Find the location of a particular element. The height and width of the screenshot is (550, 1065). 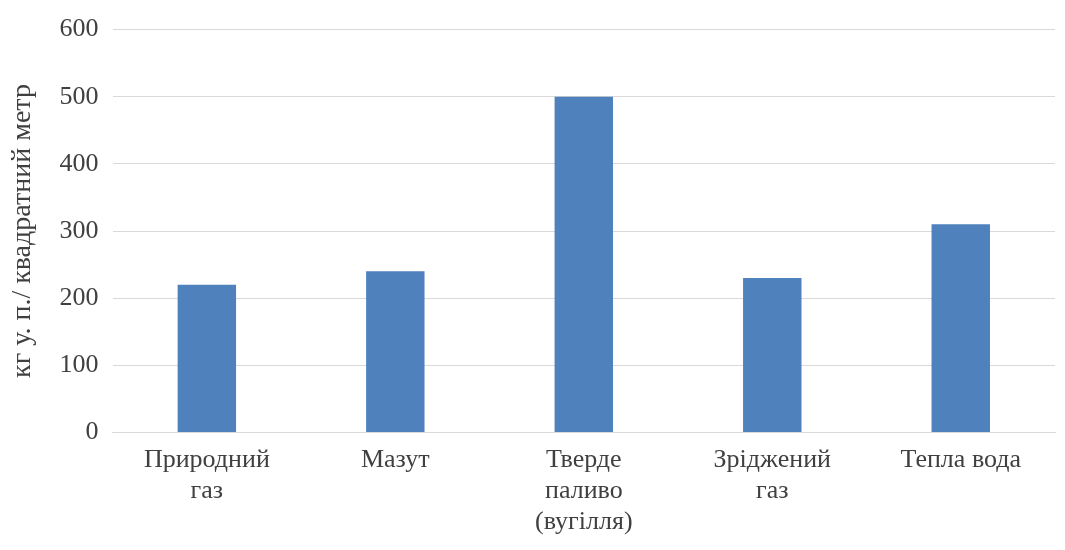

y-tick-label: 400 is located at coordinates (79, 162).